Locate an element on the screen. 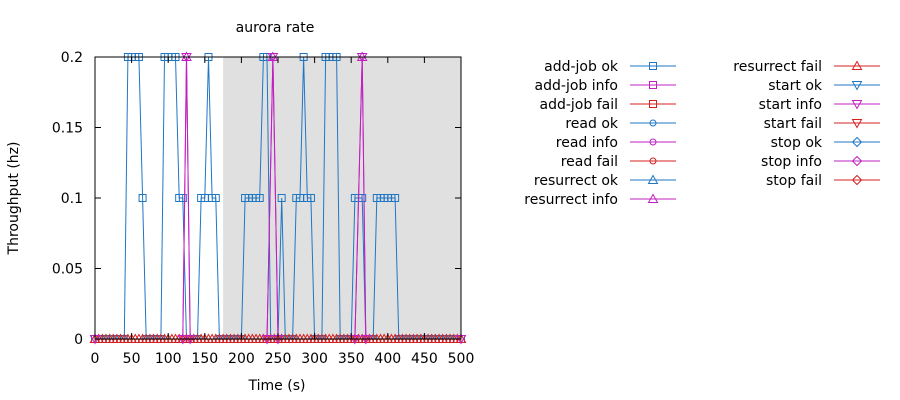 This screenshot has width=900, height=400. y-tick-label: 0.2 is located at coordinates (72, 58).